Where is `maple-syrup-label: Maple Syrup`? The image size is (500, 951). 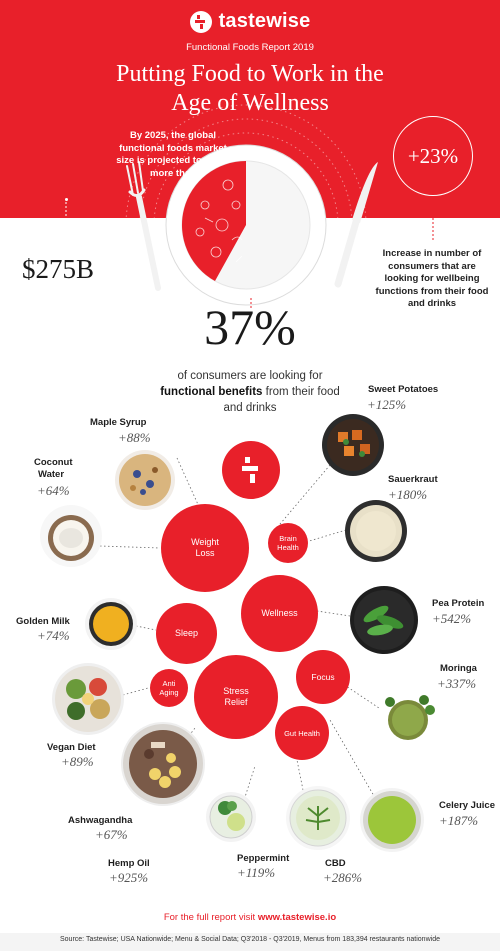 maple-syrup-label: Maple Syrup is located at coordinates (118, 422).